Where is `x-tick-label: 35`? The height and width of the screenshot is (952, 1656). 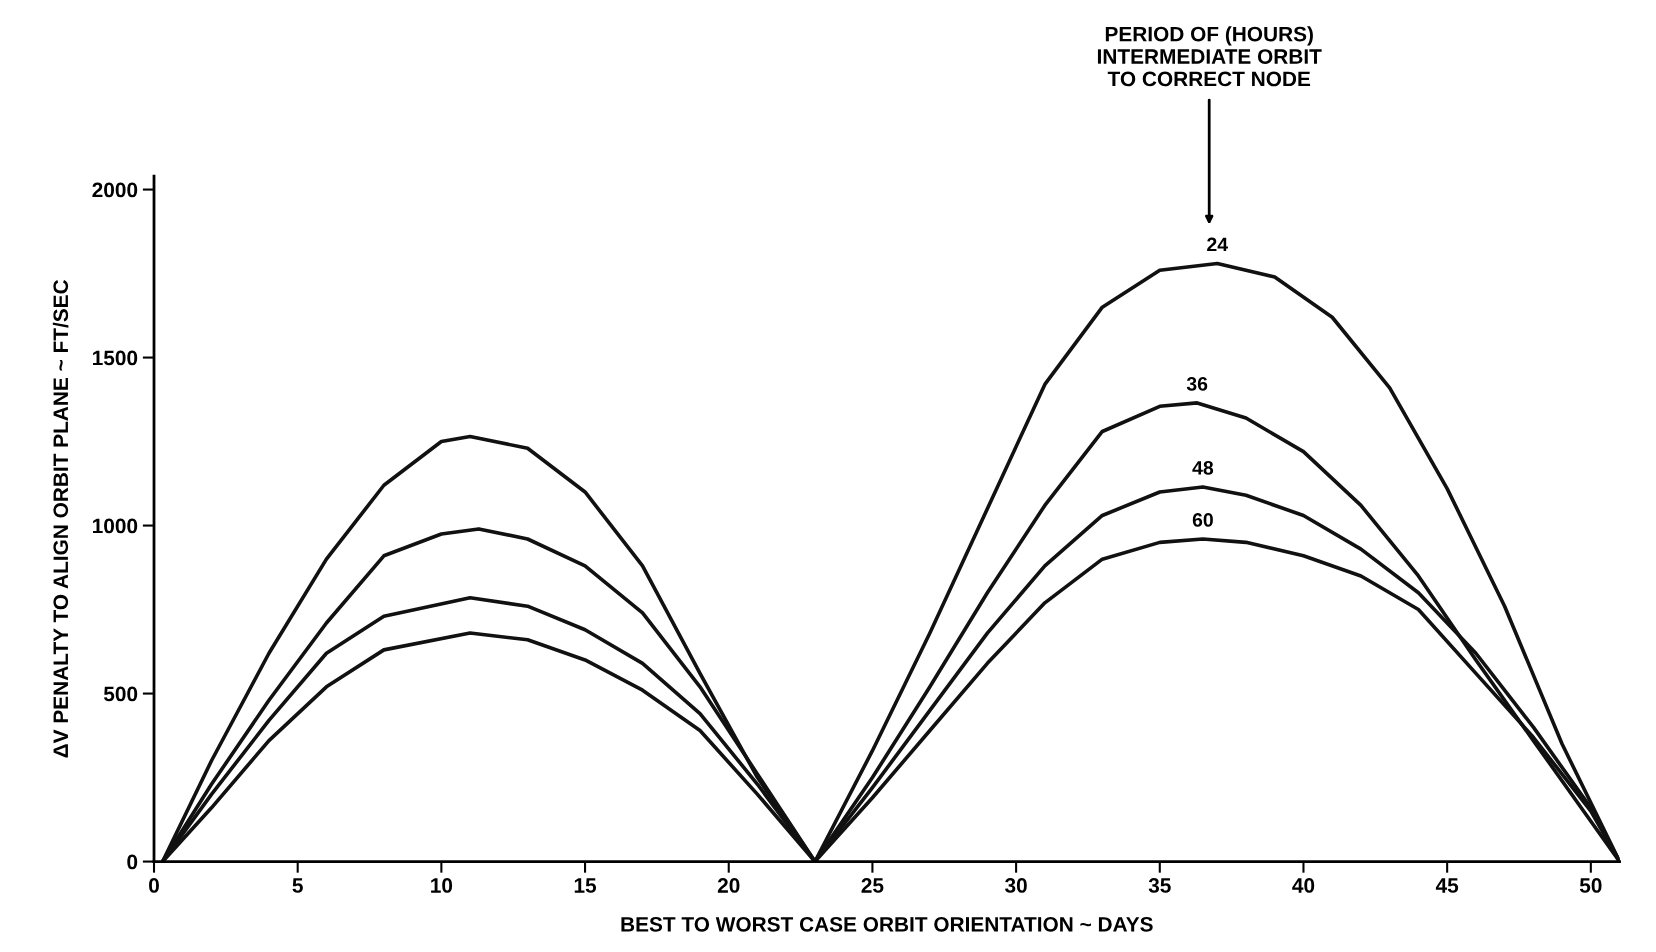 x-tick-label: 35 is located at coordinates (1159, 885).